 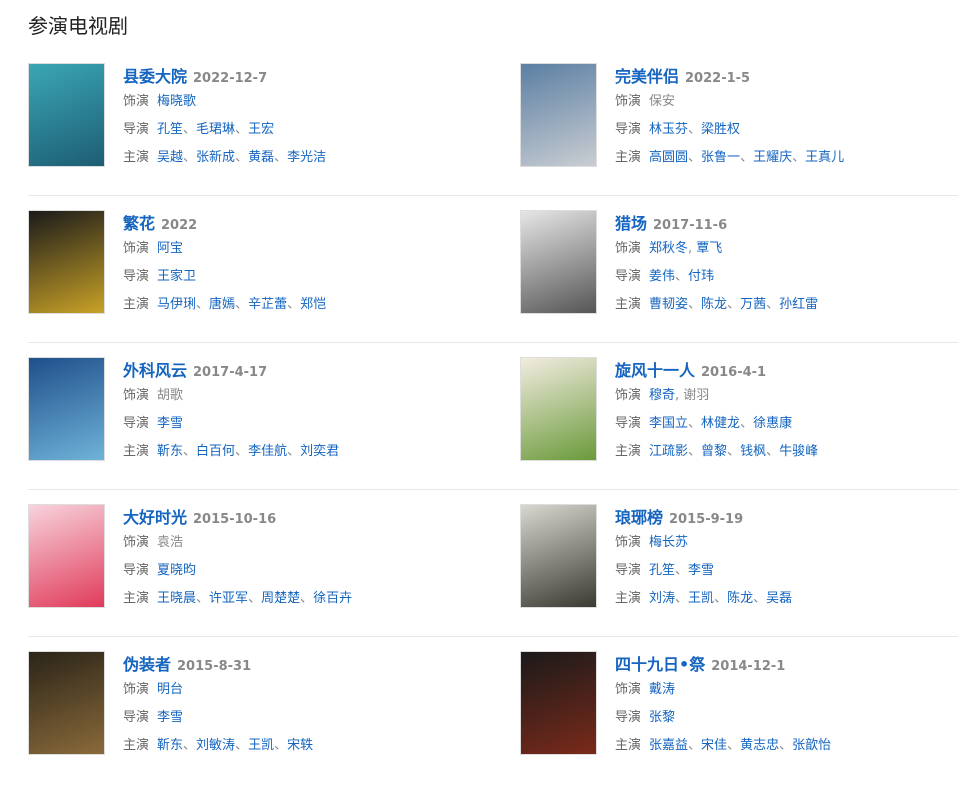 I want to click on star-link: 牛骏峰, so click(x=799, y=451).